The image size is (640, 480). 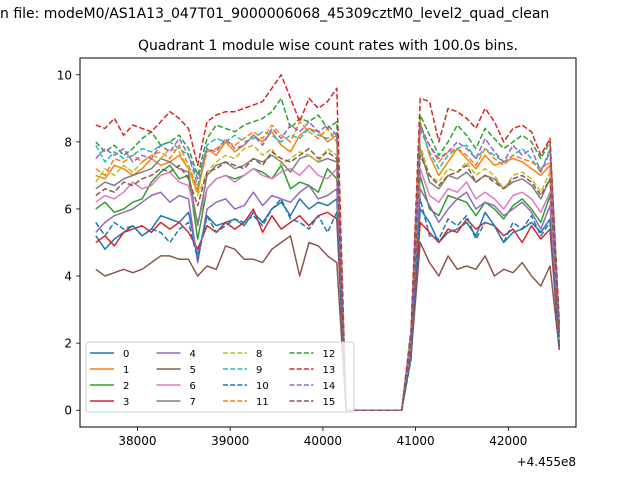 I want to click on legend-label: 12, so click(x=329, y=354).